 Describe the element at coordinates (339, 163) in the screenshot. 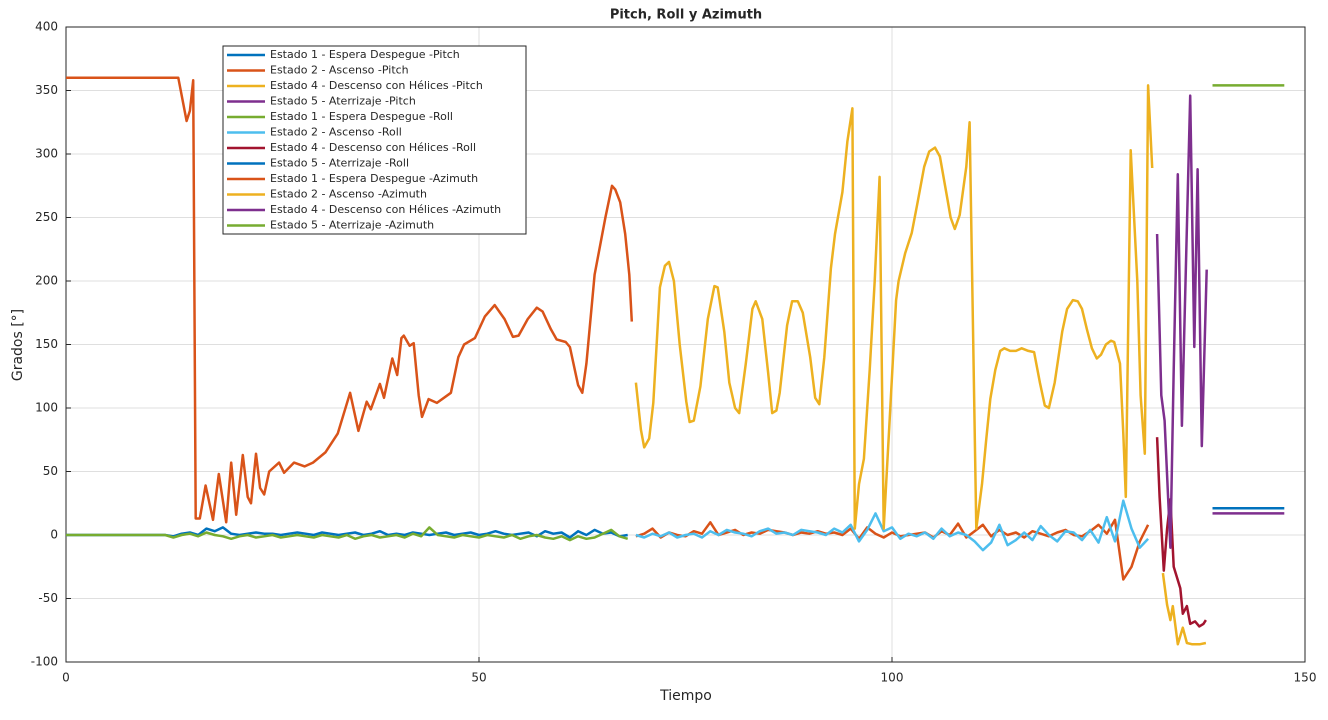

I see `legend-label: Estado 5 - Aterrizaje -Roll` at that location.